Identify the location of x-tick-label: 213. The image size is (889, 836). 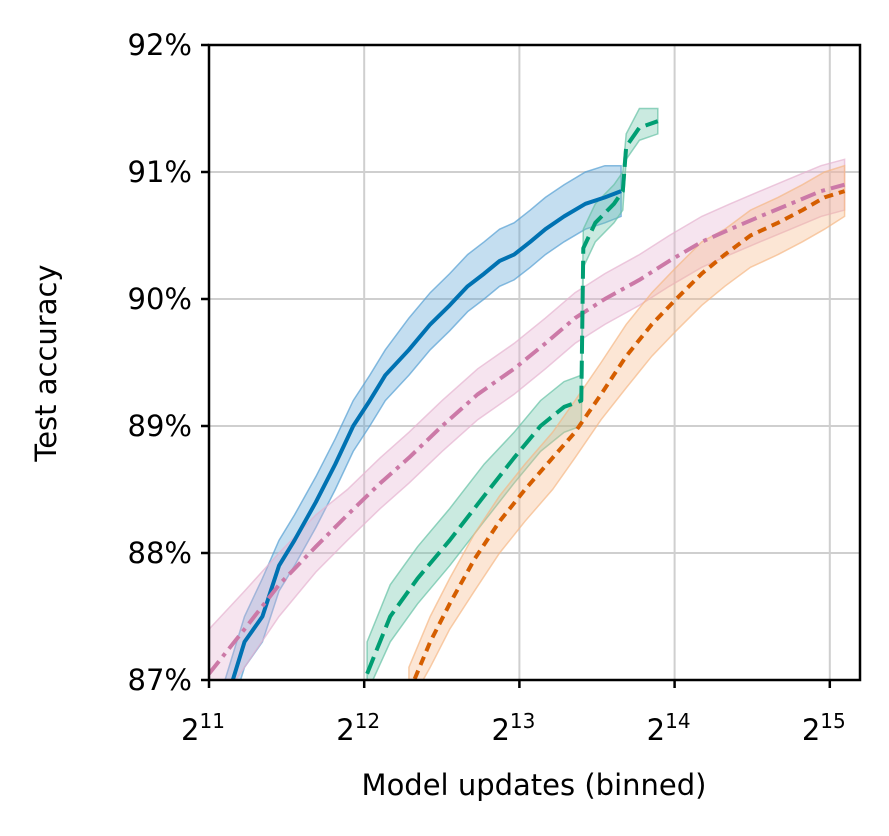
(513, 728).